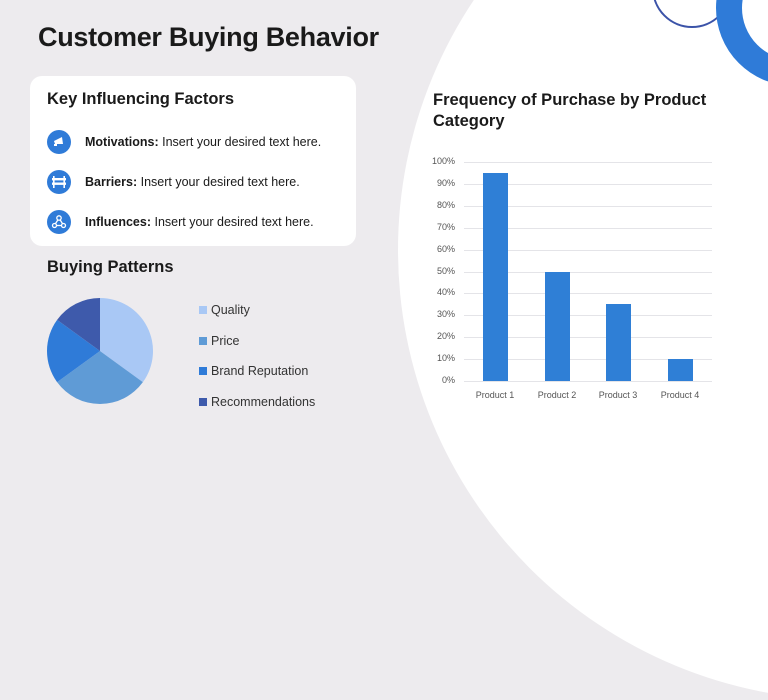  I want to click on y-axis-tick-label: 40%, so click(445, 292).